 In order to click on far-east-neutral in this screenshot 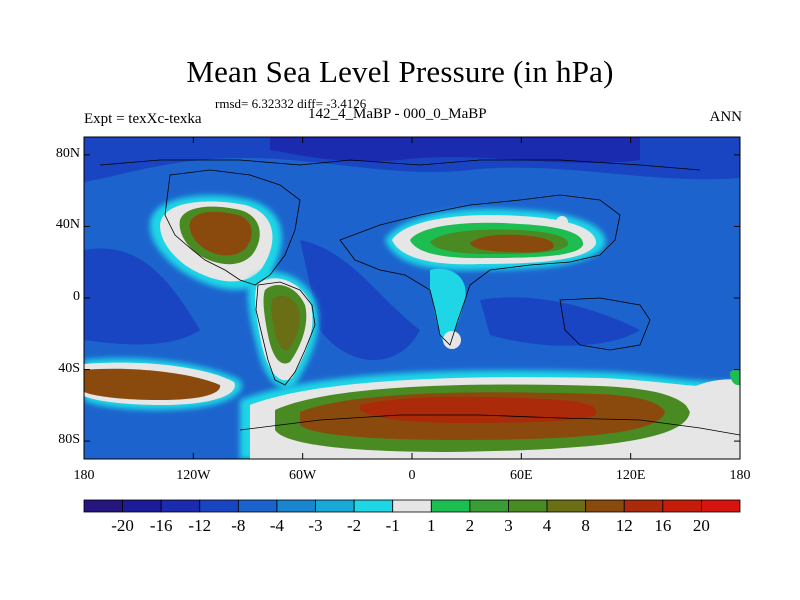, I will do `click(710, 405)`.